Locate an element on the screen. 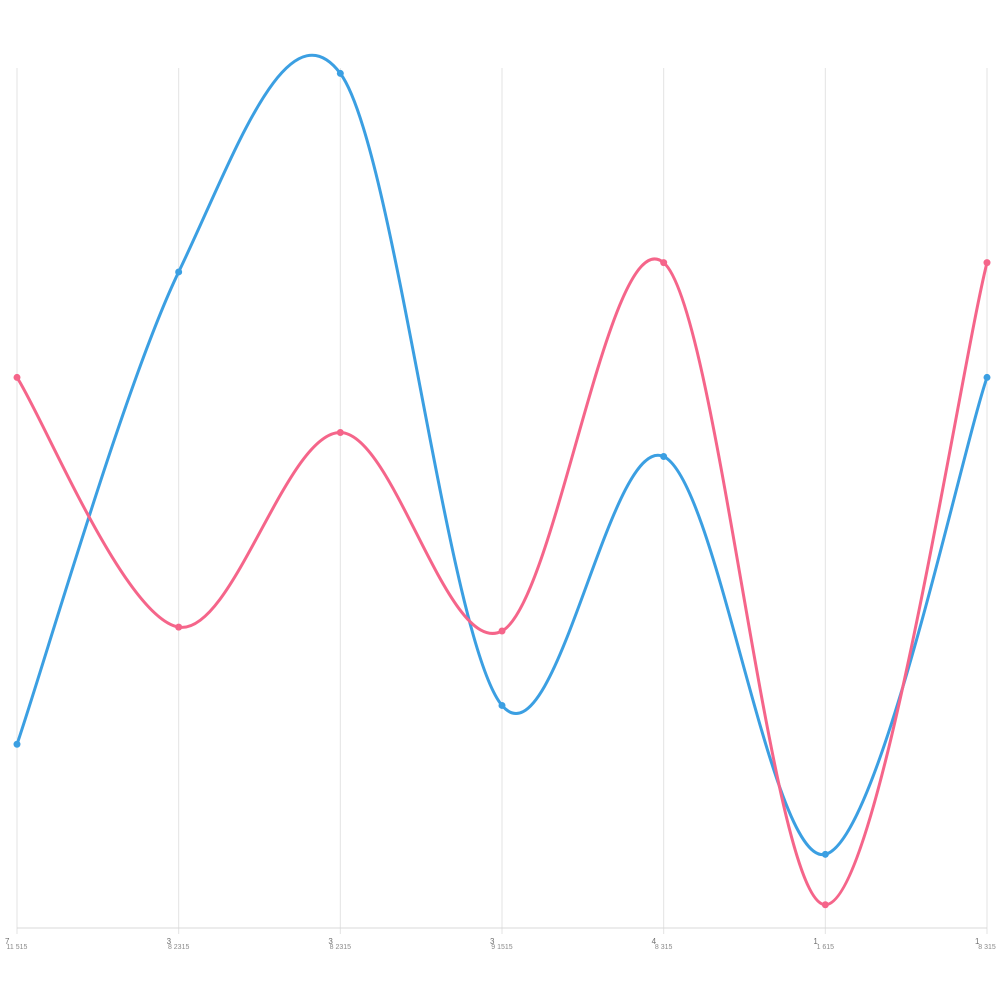  x-tick-label: 4 is located at coordinates (654, 941).